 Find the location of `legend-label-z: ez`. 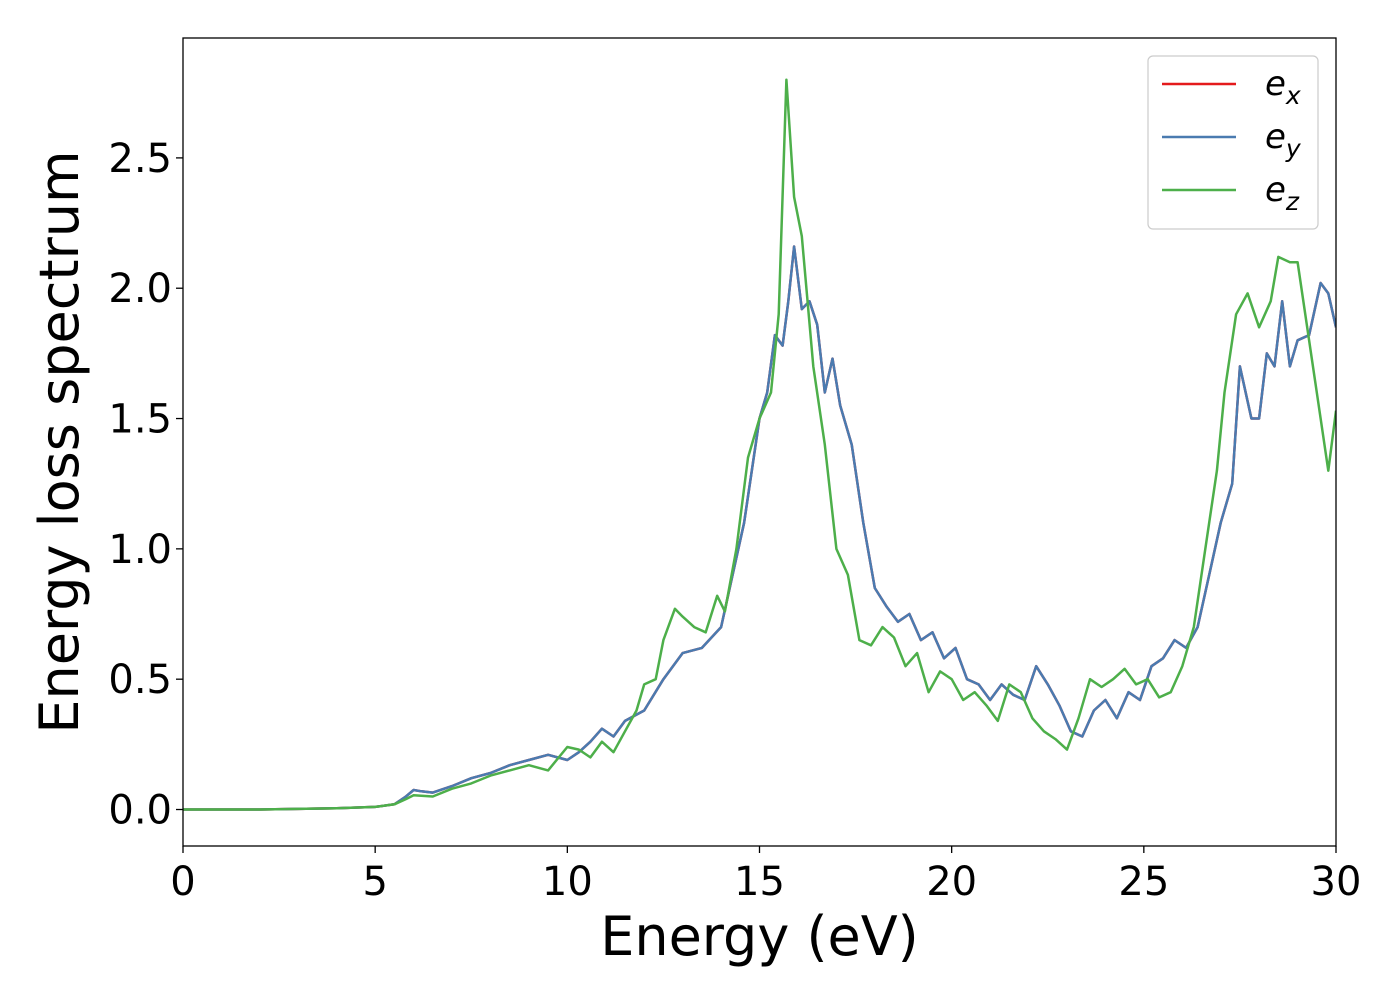

legend-label-z: ez is located at coordinates (1282, 193).